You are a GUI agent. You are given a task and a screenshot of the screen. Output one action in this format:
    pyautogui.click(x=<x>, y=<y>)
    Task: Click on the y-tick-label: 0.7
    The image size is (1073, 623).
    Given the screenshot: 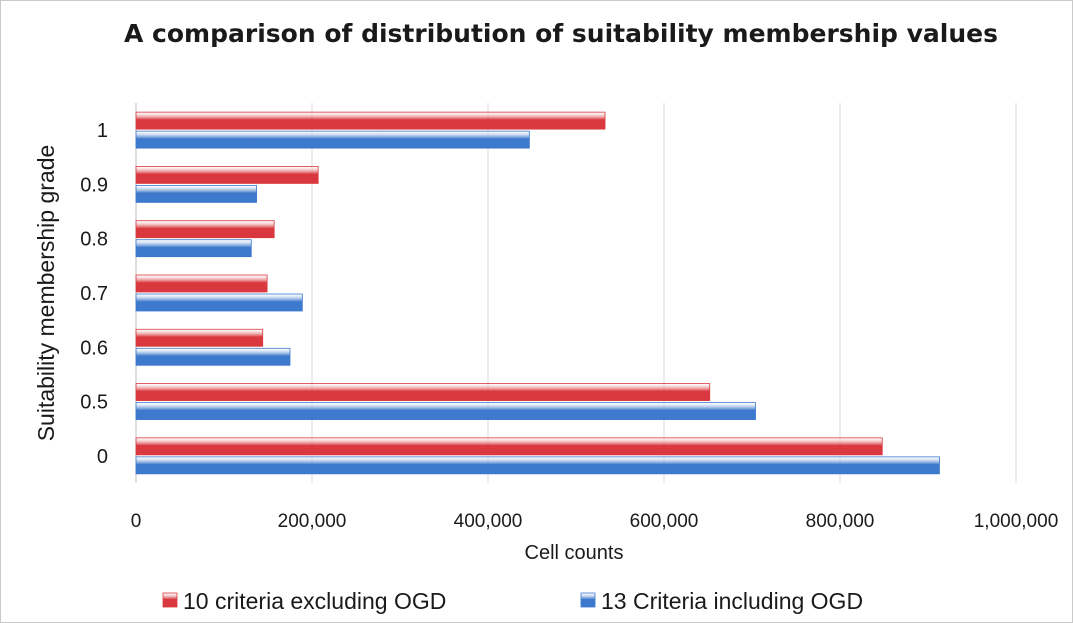 What is the action you would take?
    pyautogui.click(x=94, y=294)
    